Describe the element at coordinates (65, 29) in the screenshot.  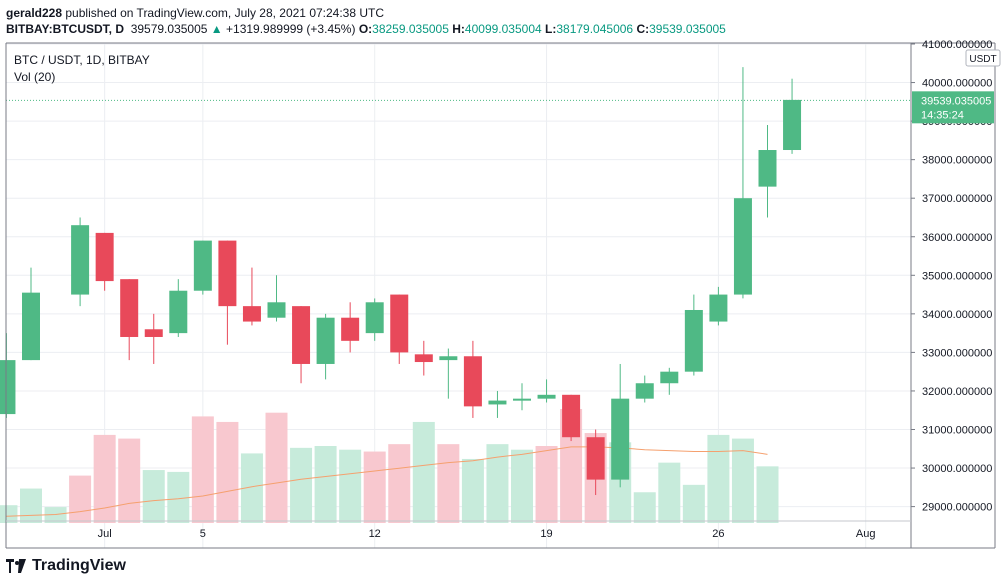
I see `symbol-label: BITBAY:BTCUSDT, D` at that location.